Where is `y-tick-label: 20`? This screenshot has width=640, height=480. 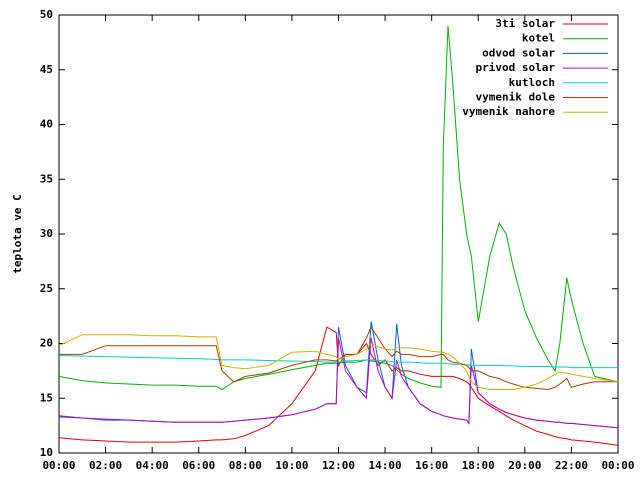
y-tick-label: 20 is located at coordinates (46, 343).